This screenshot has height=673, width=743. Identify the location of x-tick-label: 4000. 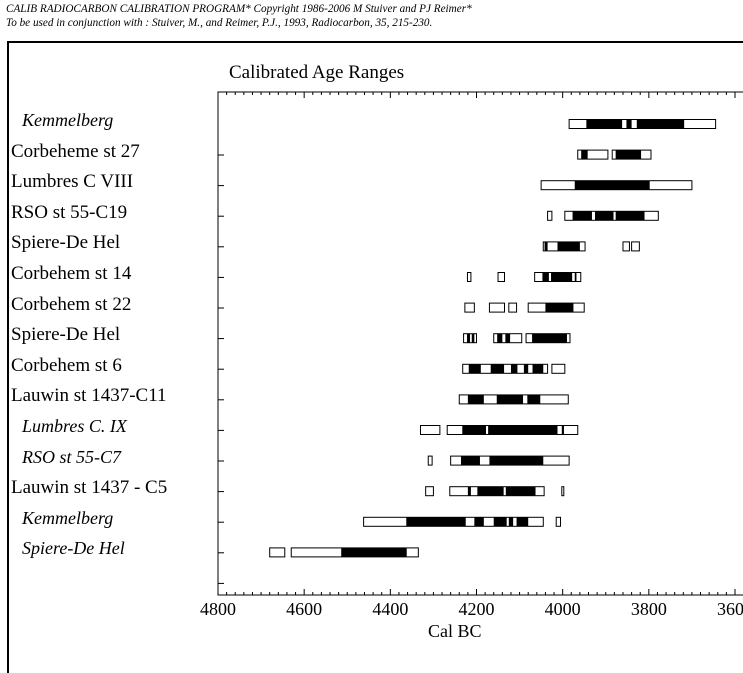
(563, 609).